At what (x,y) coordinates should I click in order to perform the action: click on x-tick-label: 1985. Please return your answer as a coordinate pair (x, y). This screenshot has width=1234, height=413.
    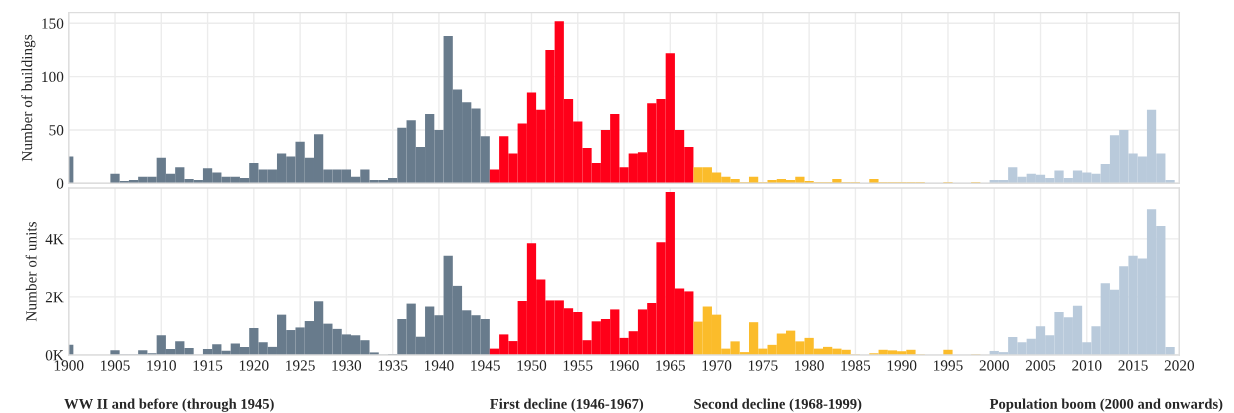
    Looking at the image, I should click on (856, 365).